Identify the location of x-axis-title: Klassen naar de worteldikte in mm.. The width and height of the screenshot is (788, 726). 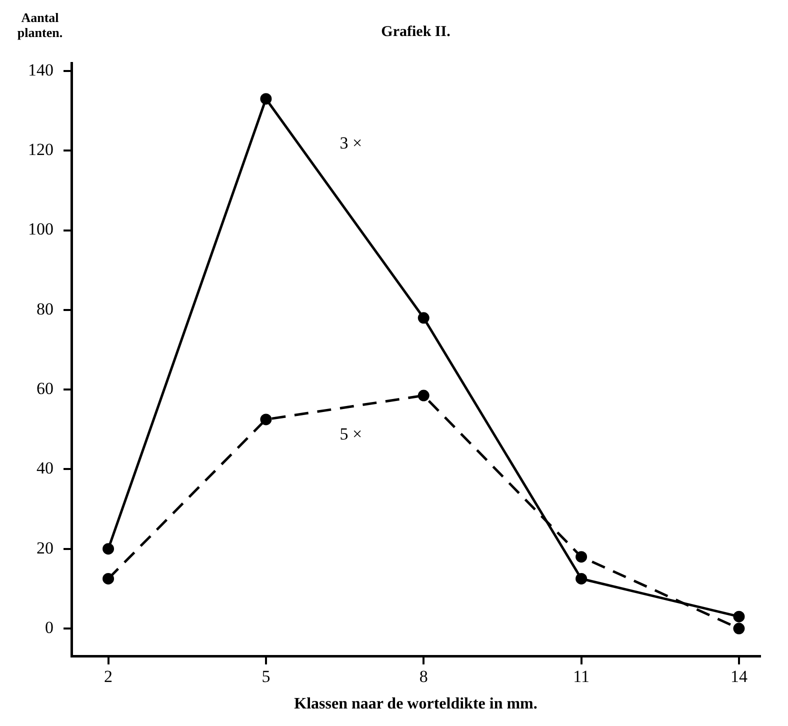
(416, 704).